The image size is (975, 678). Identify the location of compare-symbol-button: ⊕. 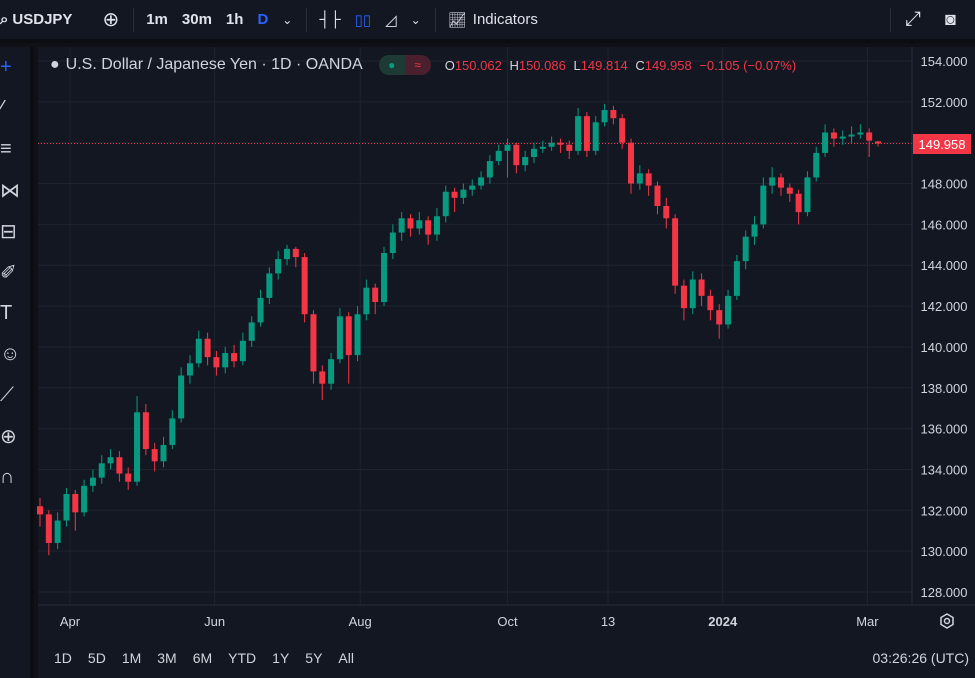
(110, 19).